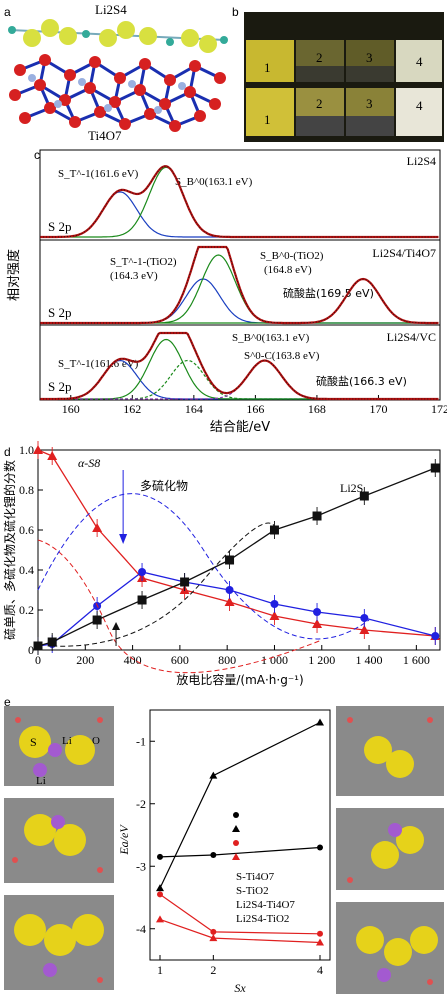 The width and height of the screenshot is (447, 1005). What do you see at coordinates (194, 409) in the screenshot?
I see `xps-tick-label-2: 164` at bounding box center [194, 409].